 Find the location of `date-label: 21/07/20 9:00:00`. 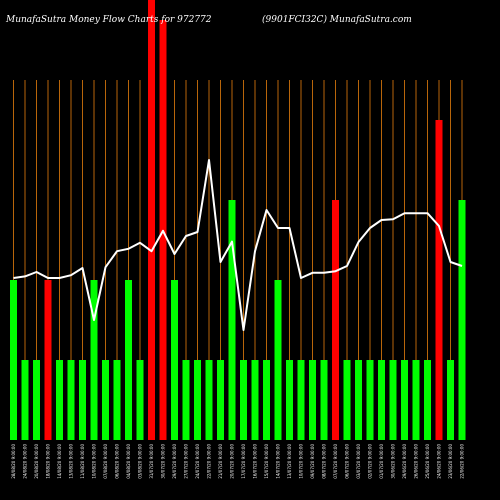

date-label: 21/07/20 9:00:00 is located at coordinates (220, 461).